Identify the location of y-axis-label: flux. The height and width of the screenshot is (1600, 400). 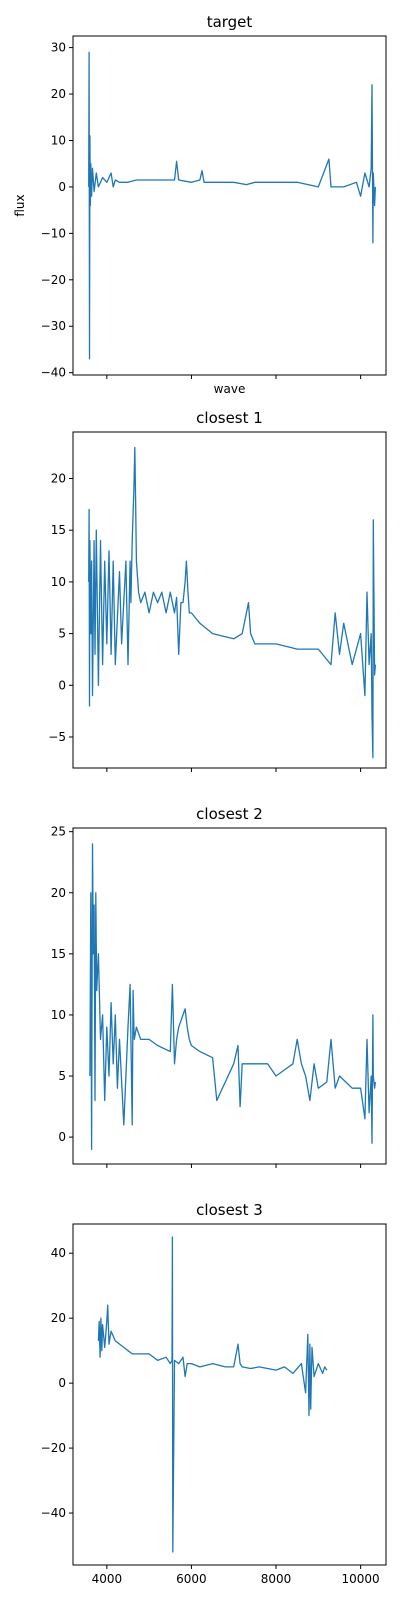
(20, 205).